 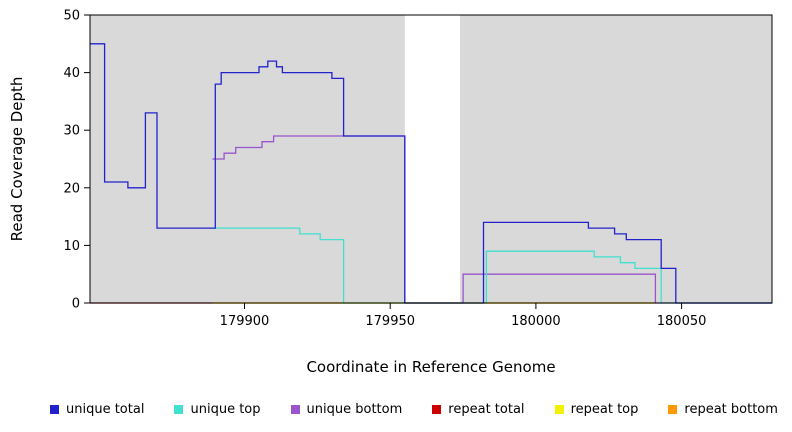 I want to click on legend-item-repeat-top: repeat top, so click(x=596, y=409).